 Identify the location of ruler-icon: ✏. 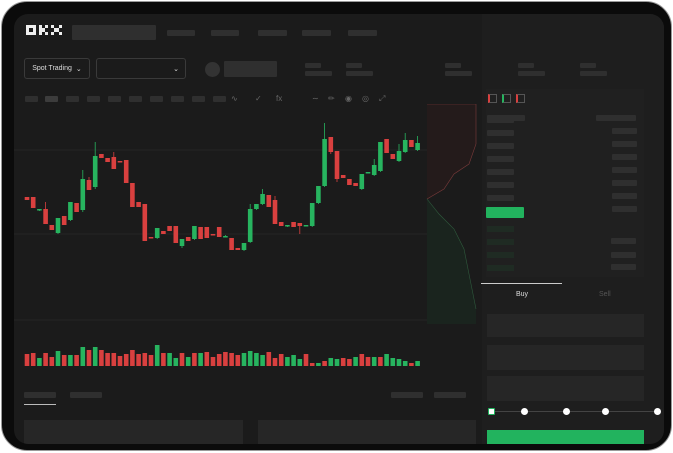
(331, 98).